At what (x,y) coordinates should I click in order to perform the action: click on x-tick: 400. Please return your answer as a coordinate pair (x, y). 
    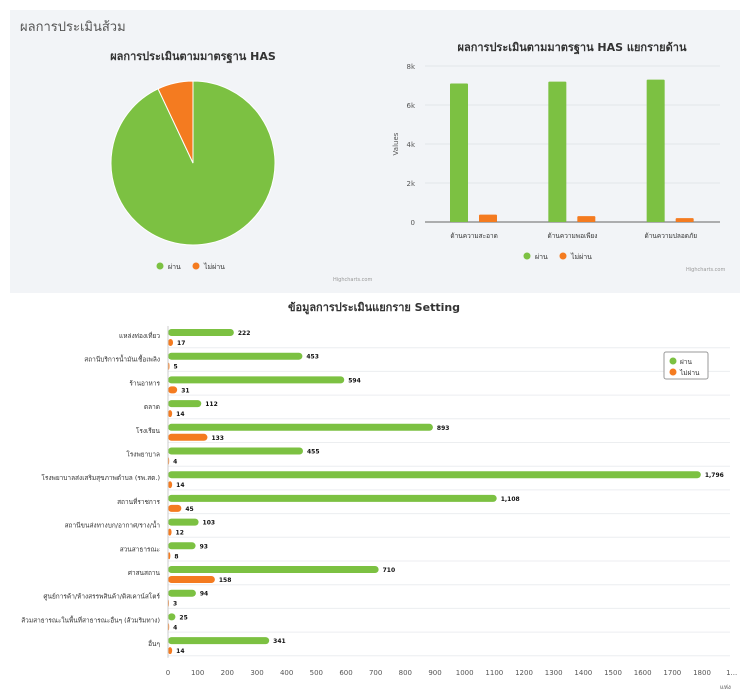
    Looking at the image, I should click on (286, 673).